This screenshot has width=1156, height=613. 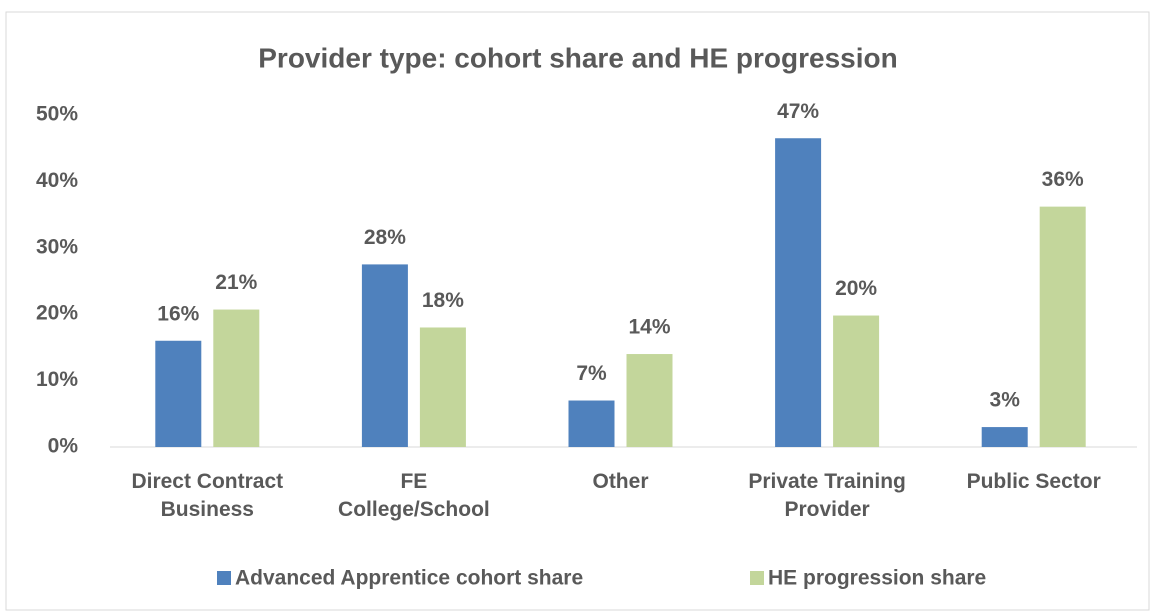 I want to click on data-label: 21%, so click(x=236, y=282).